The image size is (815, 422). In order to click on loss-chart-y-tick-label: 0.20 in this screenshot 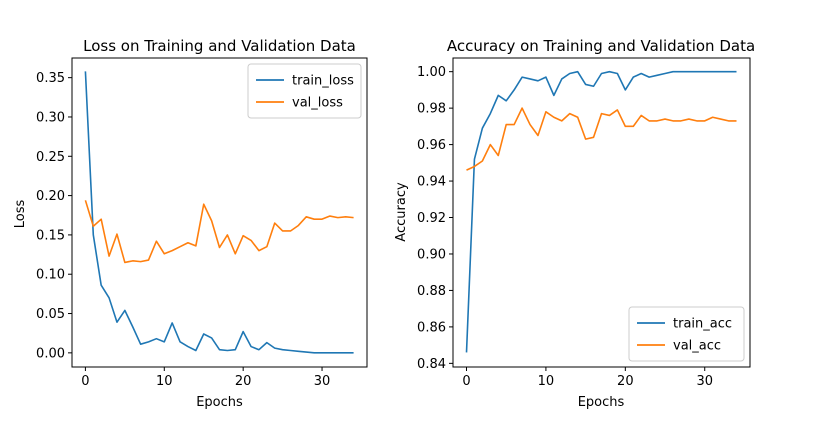, I will do `click(50, 196)`.